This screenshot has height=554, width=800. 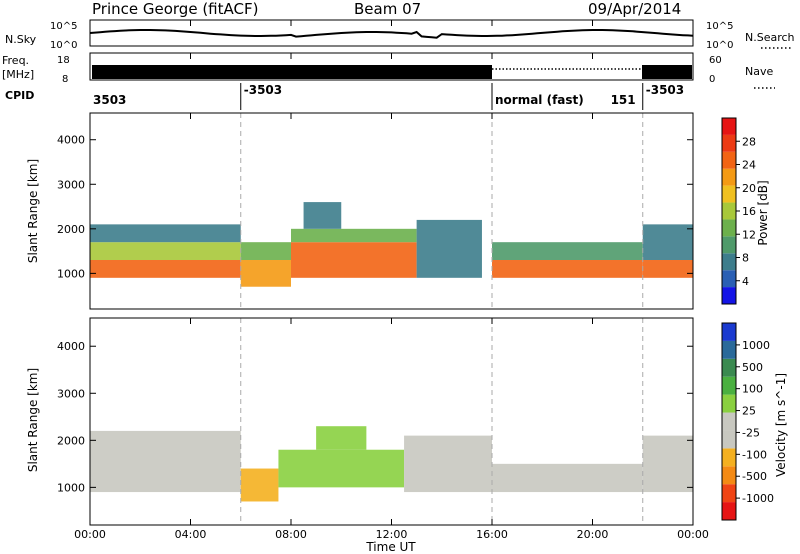 What do you see at coordinates (19, 95) in the screenshot?
I see `cpid-label: CPID` at bounding box center [19, 95].